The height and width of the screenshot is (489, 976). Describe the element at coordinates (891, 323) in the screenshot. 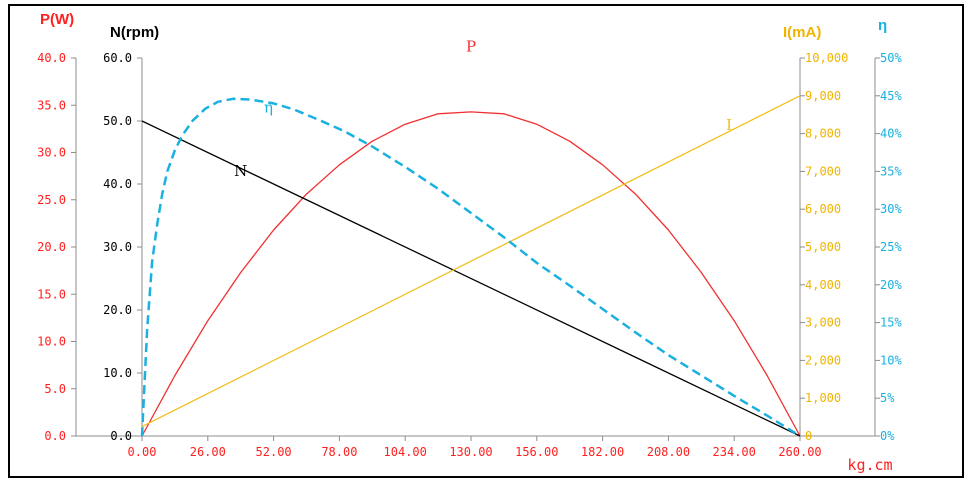

I see `efficiency-tick-label: 15%` at that location.